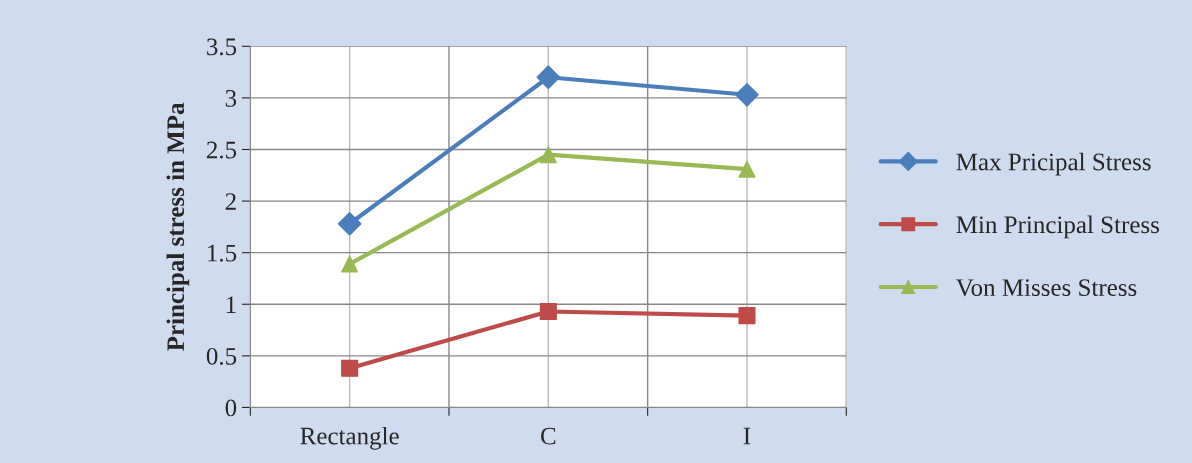 The width and height of the screenshot is (1192, 463). I want to click on legend-label: Von Misses Stress, so click(1046, 288).